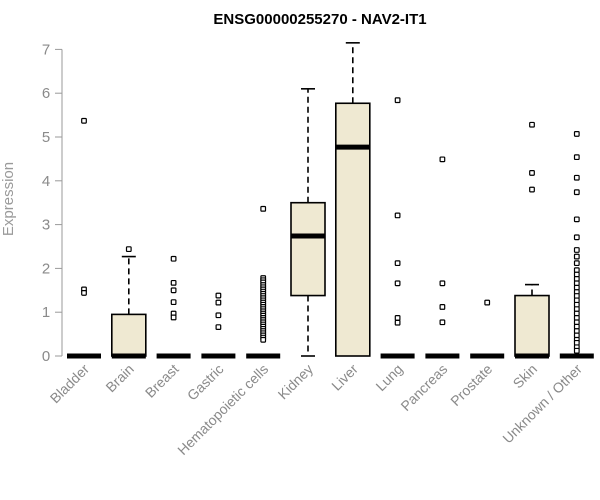  What do you see at coordinates (46, 49) in the screenshot?
I see `y-tick-label: 7` at bounding box center [46, 49].